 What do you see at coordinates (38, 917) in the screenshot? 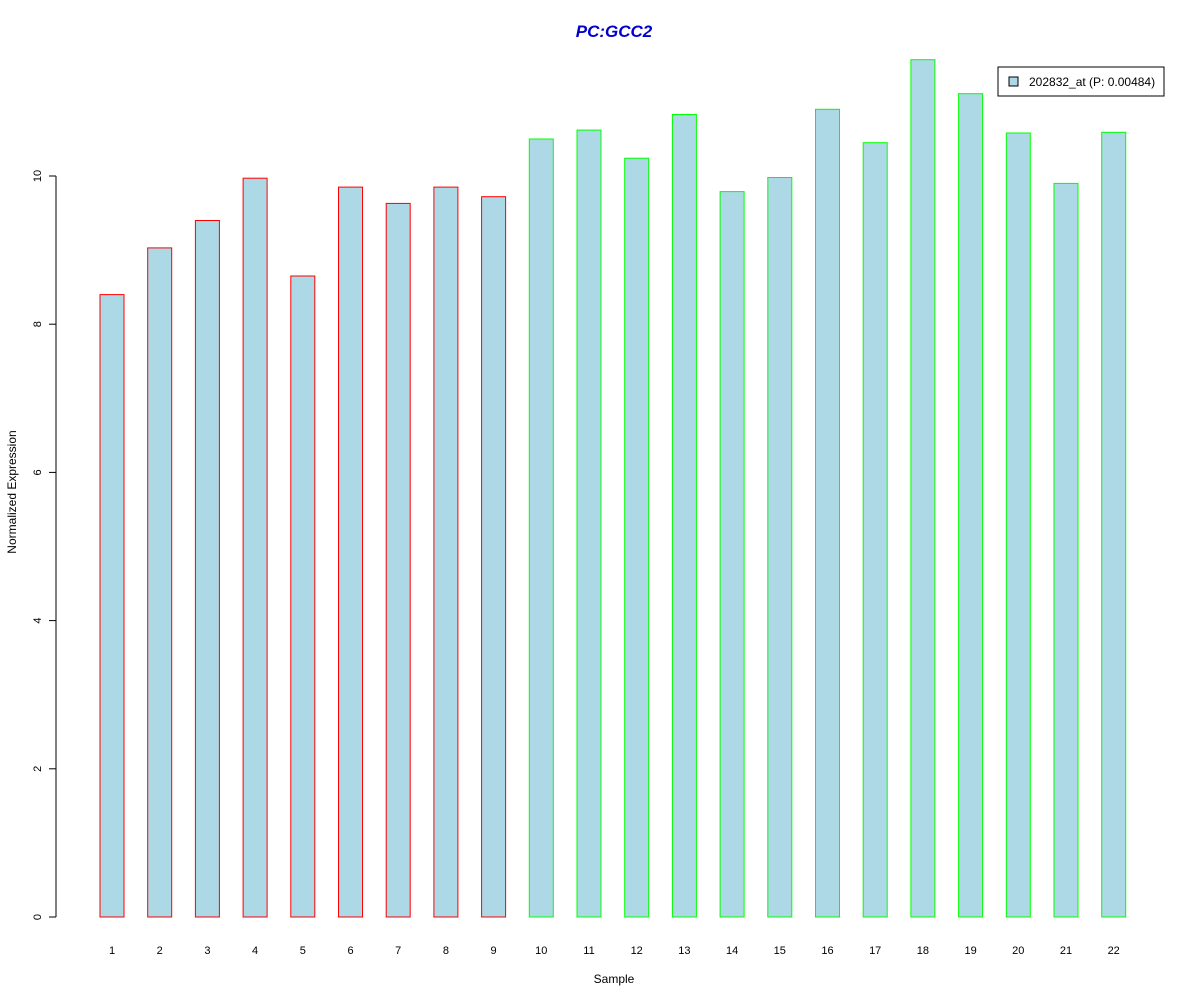
I see `y-tick-label: 0` at bounding box center [38, 917].